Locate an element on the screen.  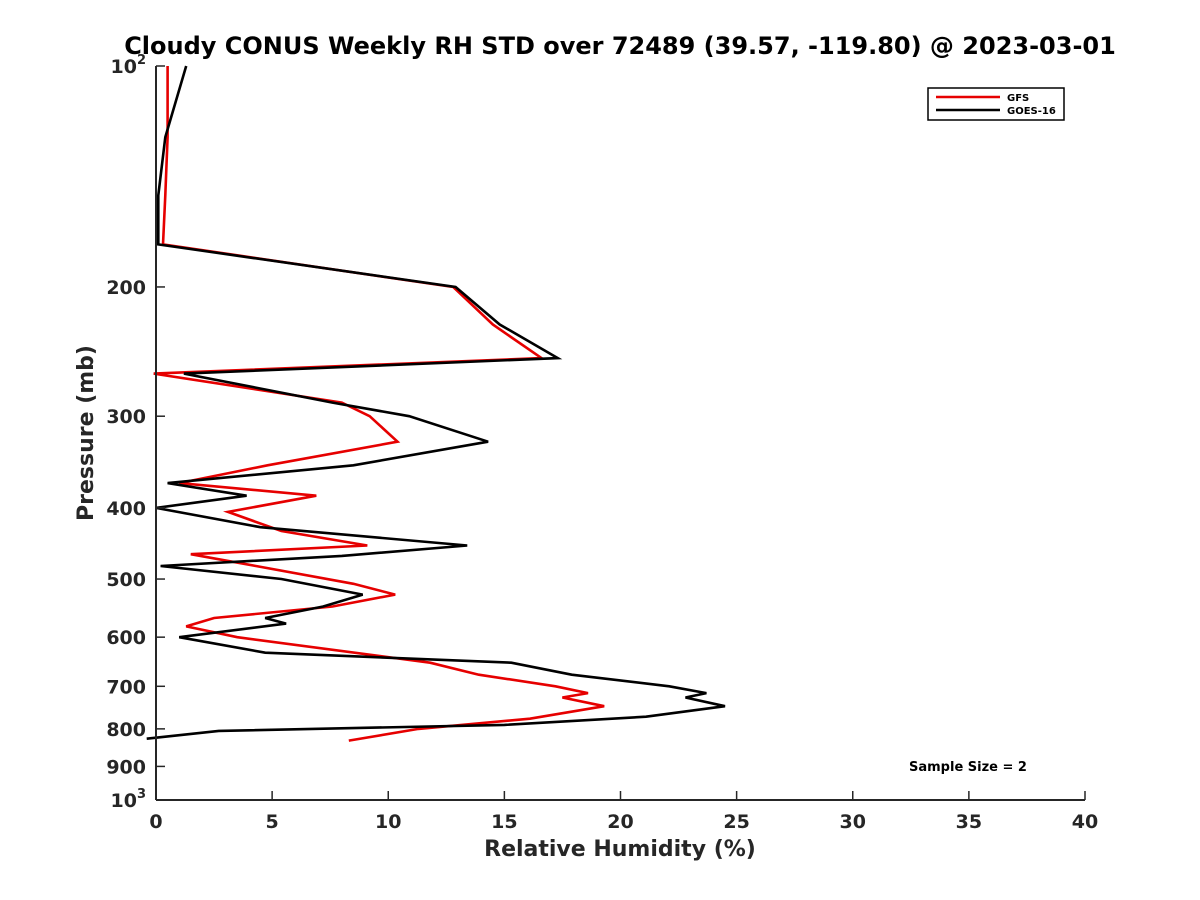
y-tick-label: 700 is located at coordinates (126, 687).